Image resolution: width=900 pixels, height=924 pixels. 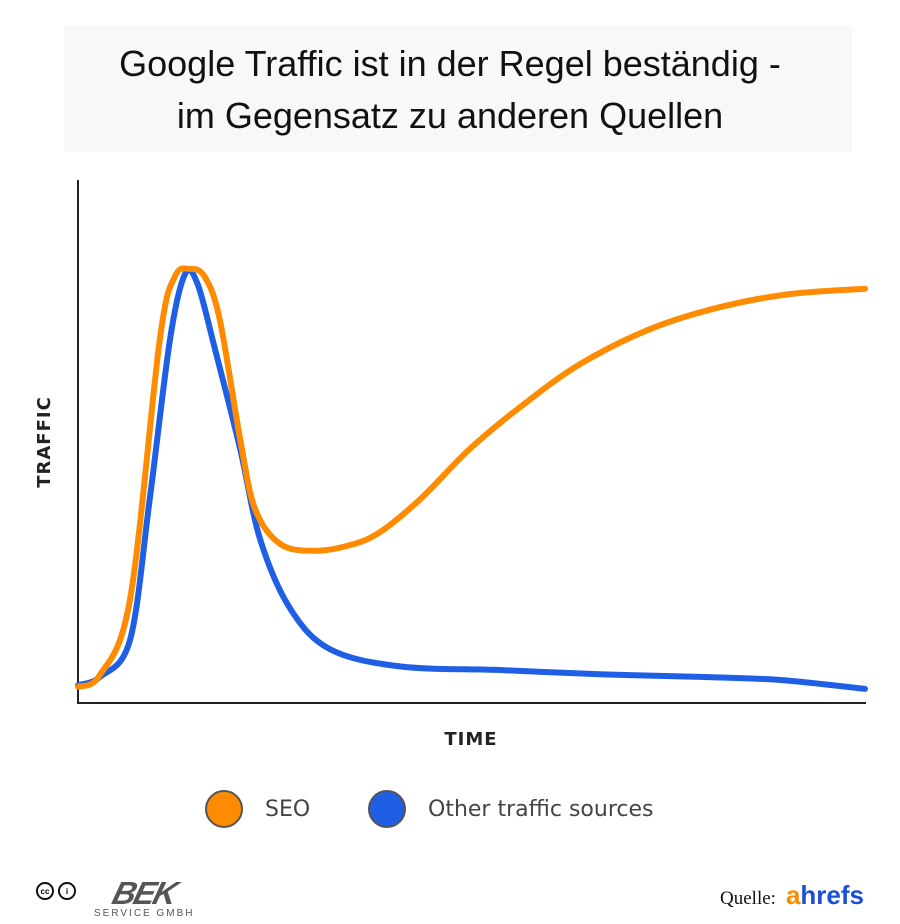 I want to click on cc-icon: cc, so click(x=45, y=891).